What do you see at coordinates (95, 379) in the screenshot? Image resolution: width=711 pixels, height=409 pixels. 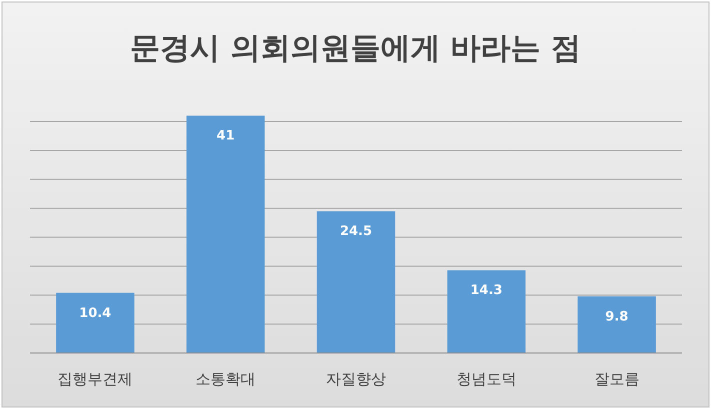 I see `x-tick-label: 집행부견제` at bounding box center [95, 379].